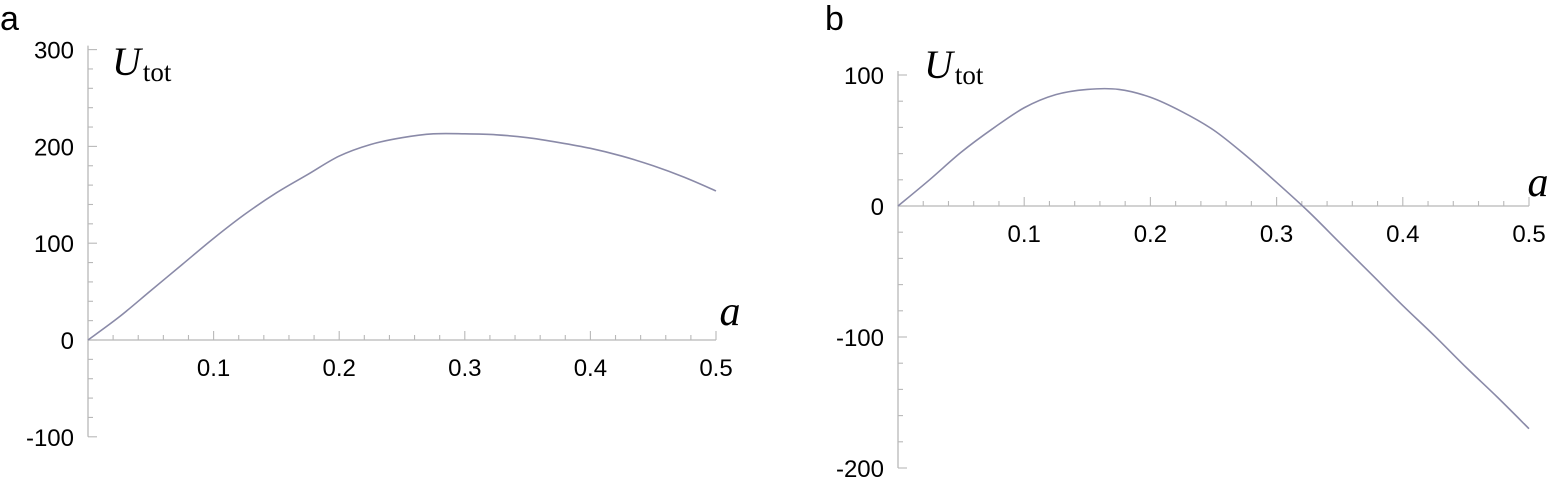 The image size is (1564, 500). I want to click on y-tick-label: 200, so click(54, 147).